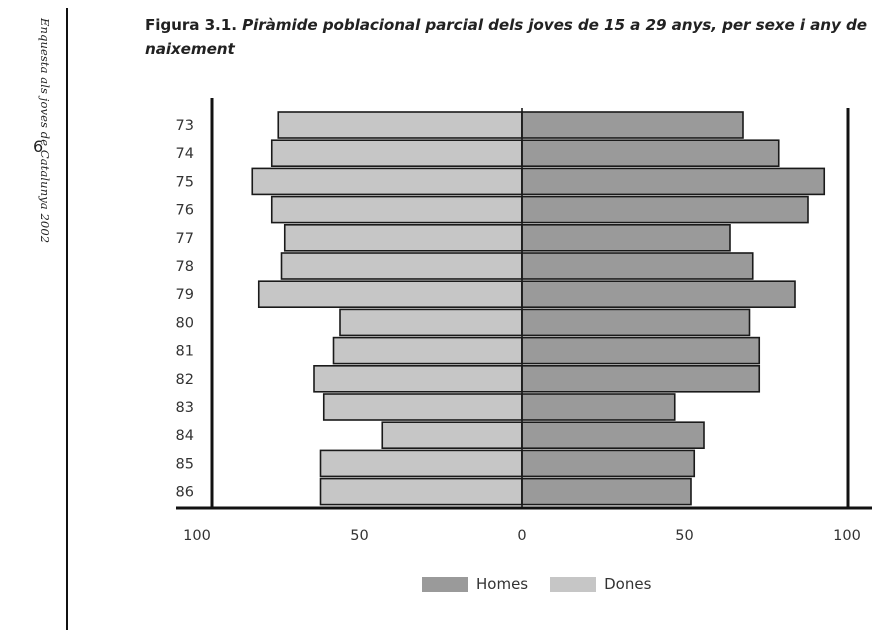 This screenshot has height=635, width=888. I want to click on y-tick-label: 85, so click(185, 464).